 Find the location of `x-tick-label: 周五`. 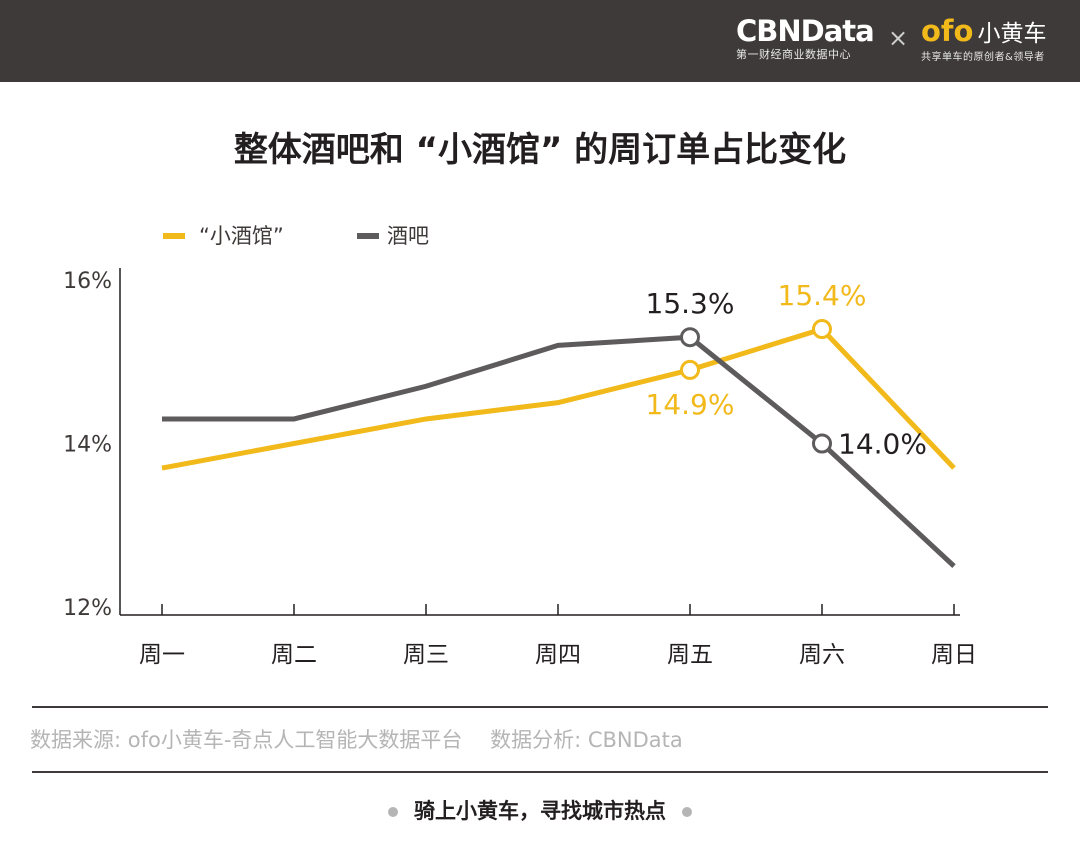

x-tick-label: 周五 is located at coordinates (690, 655).